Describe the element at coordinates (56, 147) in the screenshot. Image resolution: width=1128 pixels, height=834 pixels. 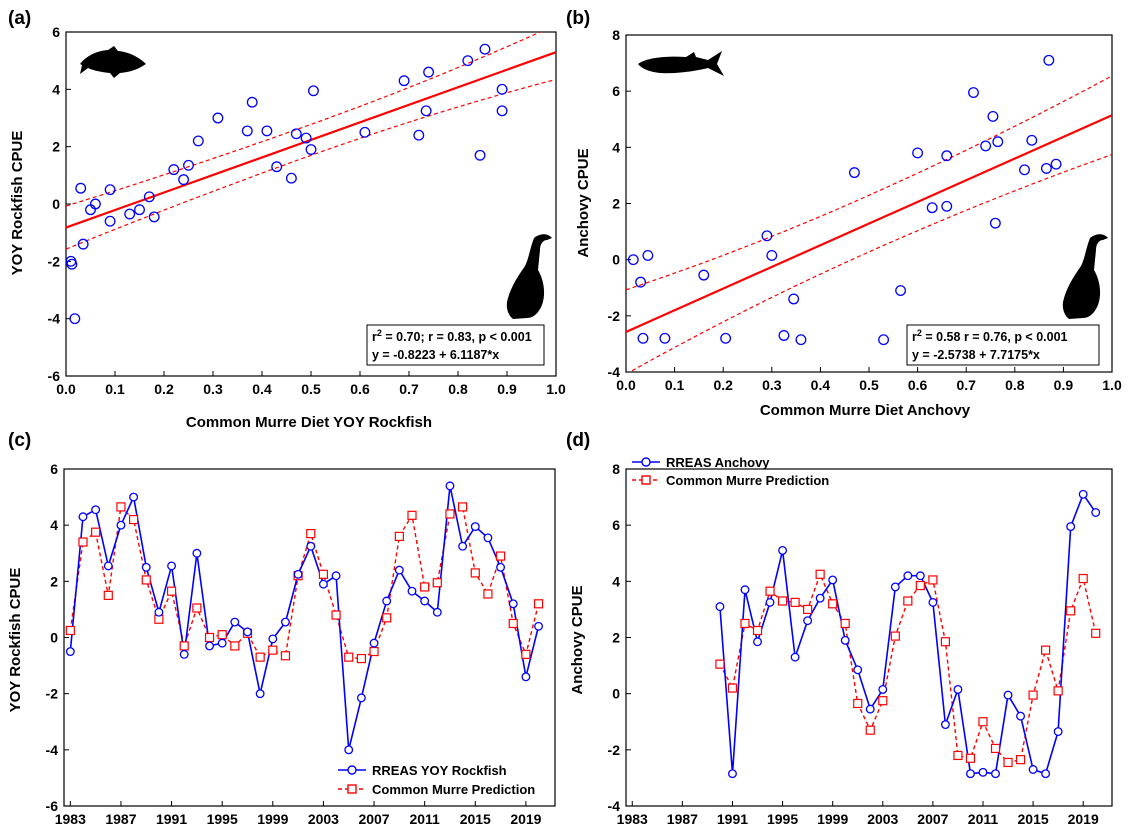
I see `panel-a-y-tick-label: 2` at that location.